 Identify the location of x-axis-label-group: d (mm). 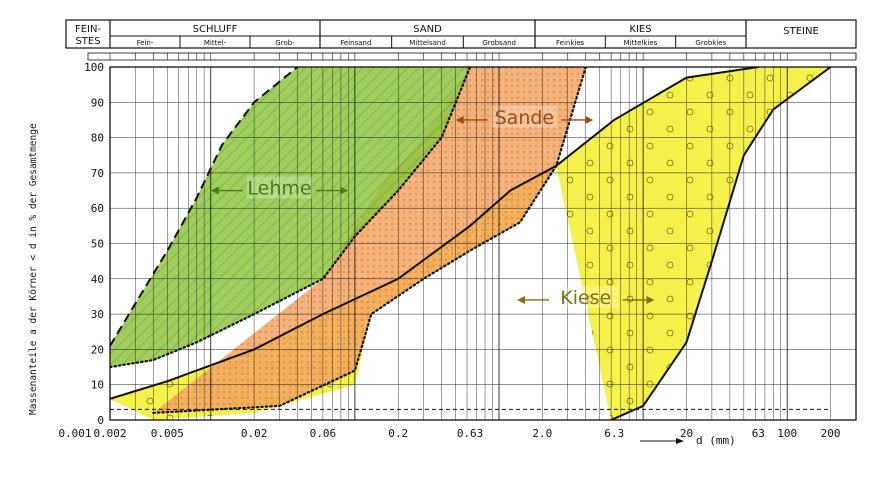
(688, 440).